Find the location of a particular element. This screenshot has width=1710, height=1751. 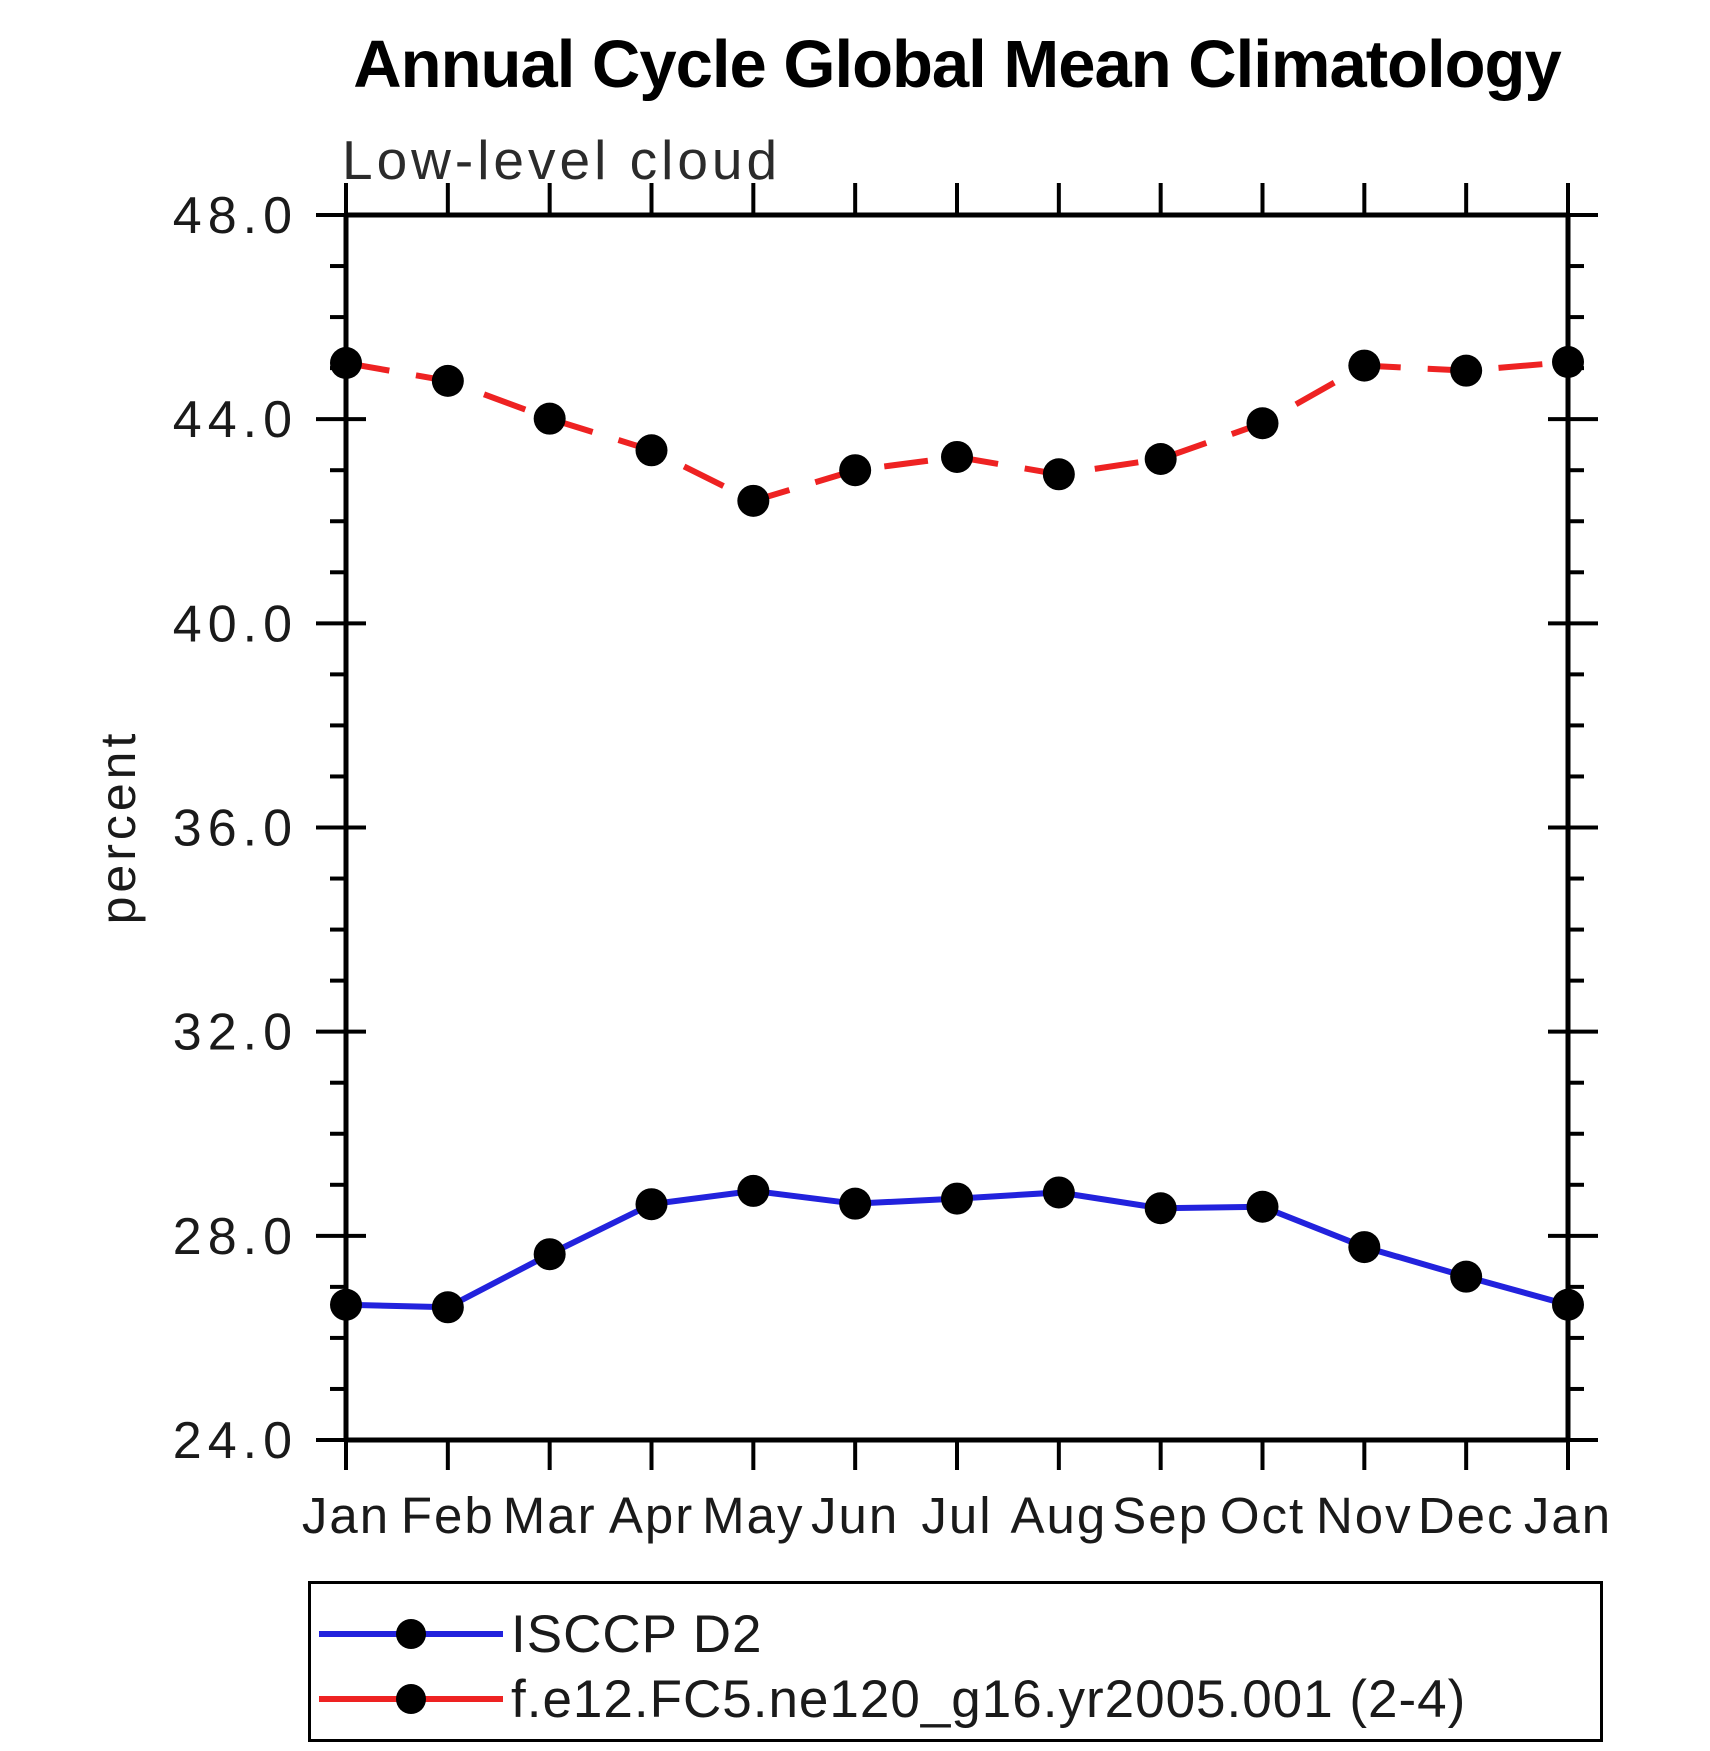

plot-subtitle: Low-level cloud is located at coordinates (562, 160).